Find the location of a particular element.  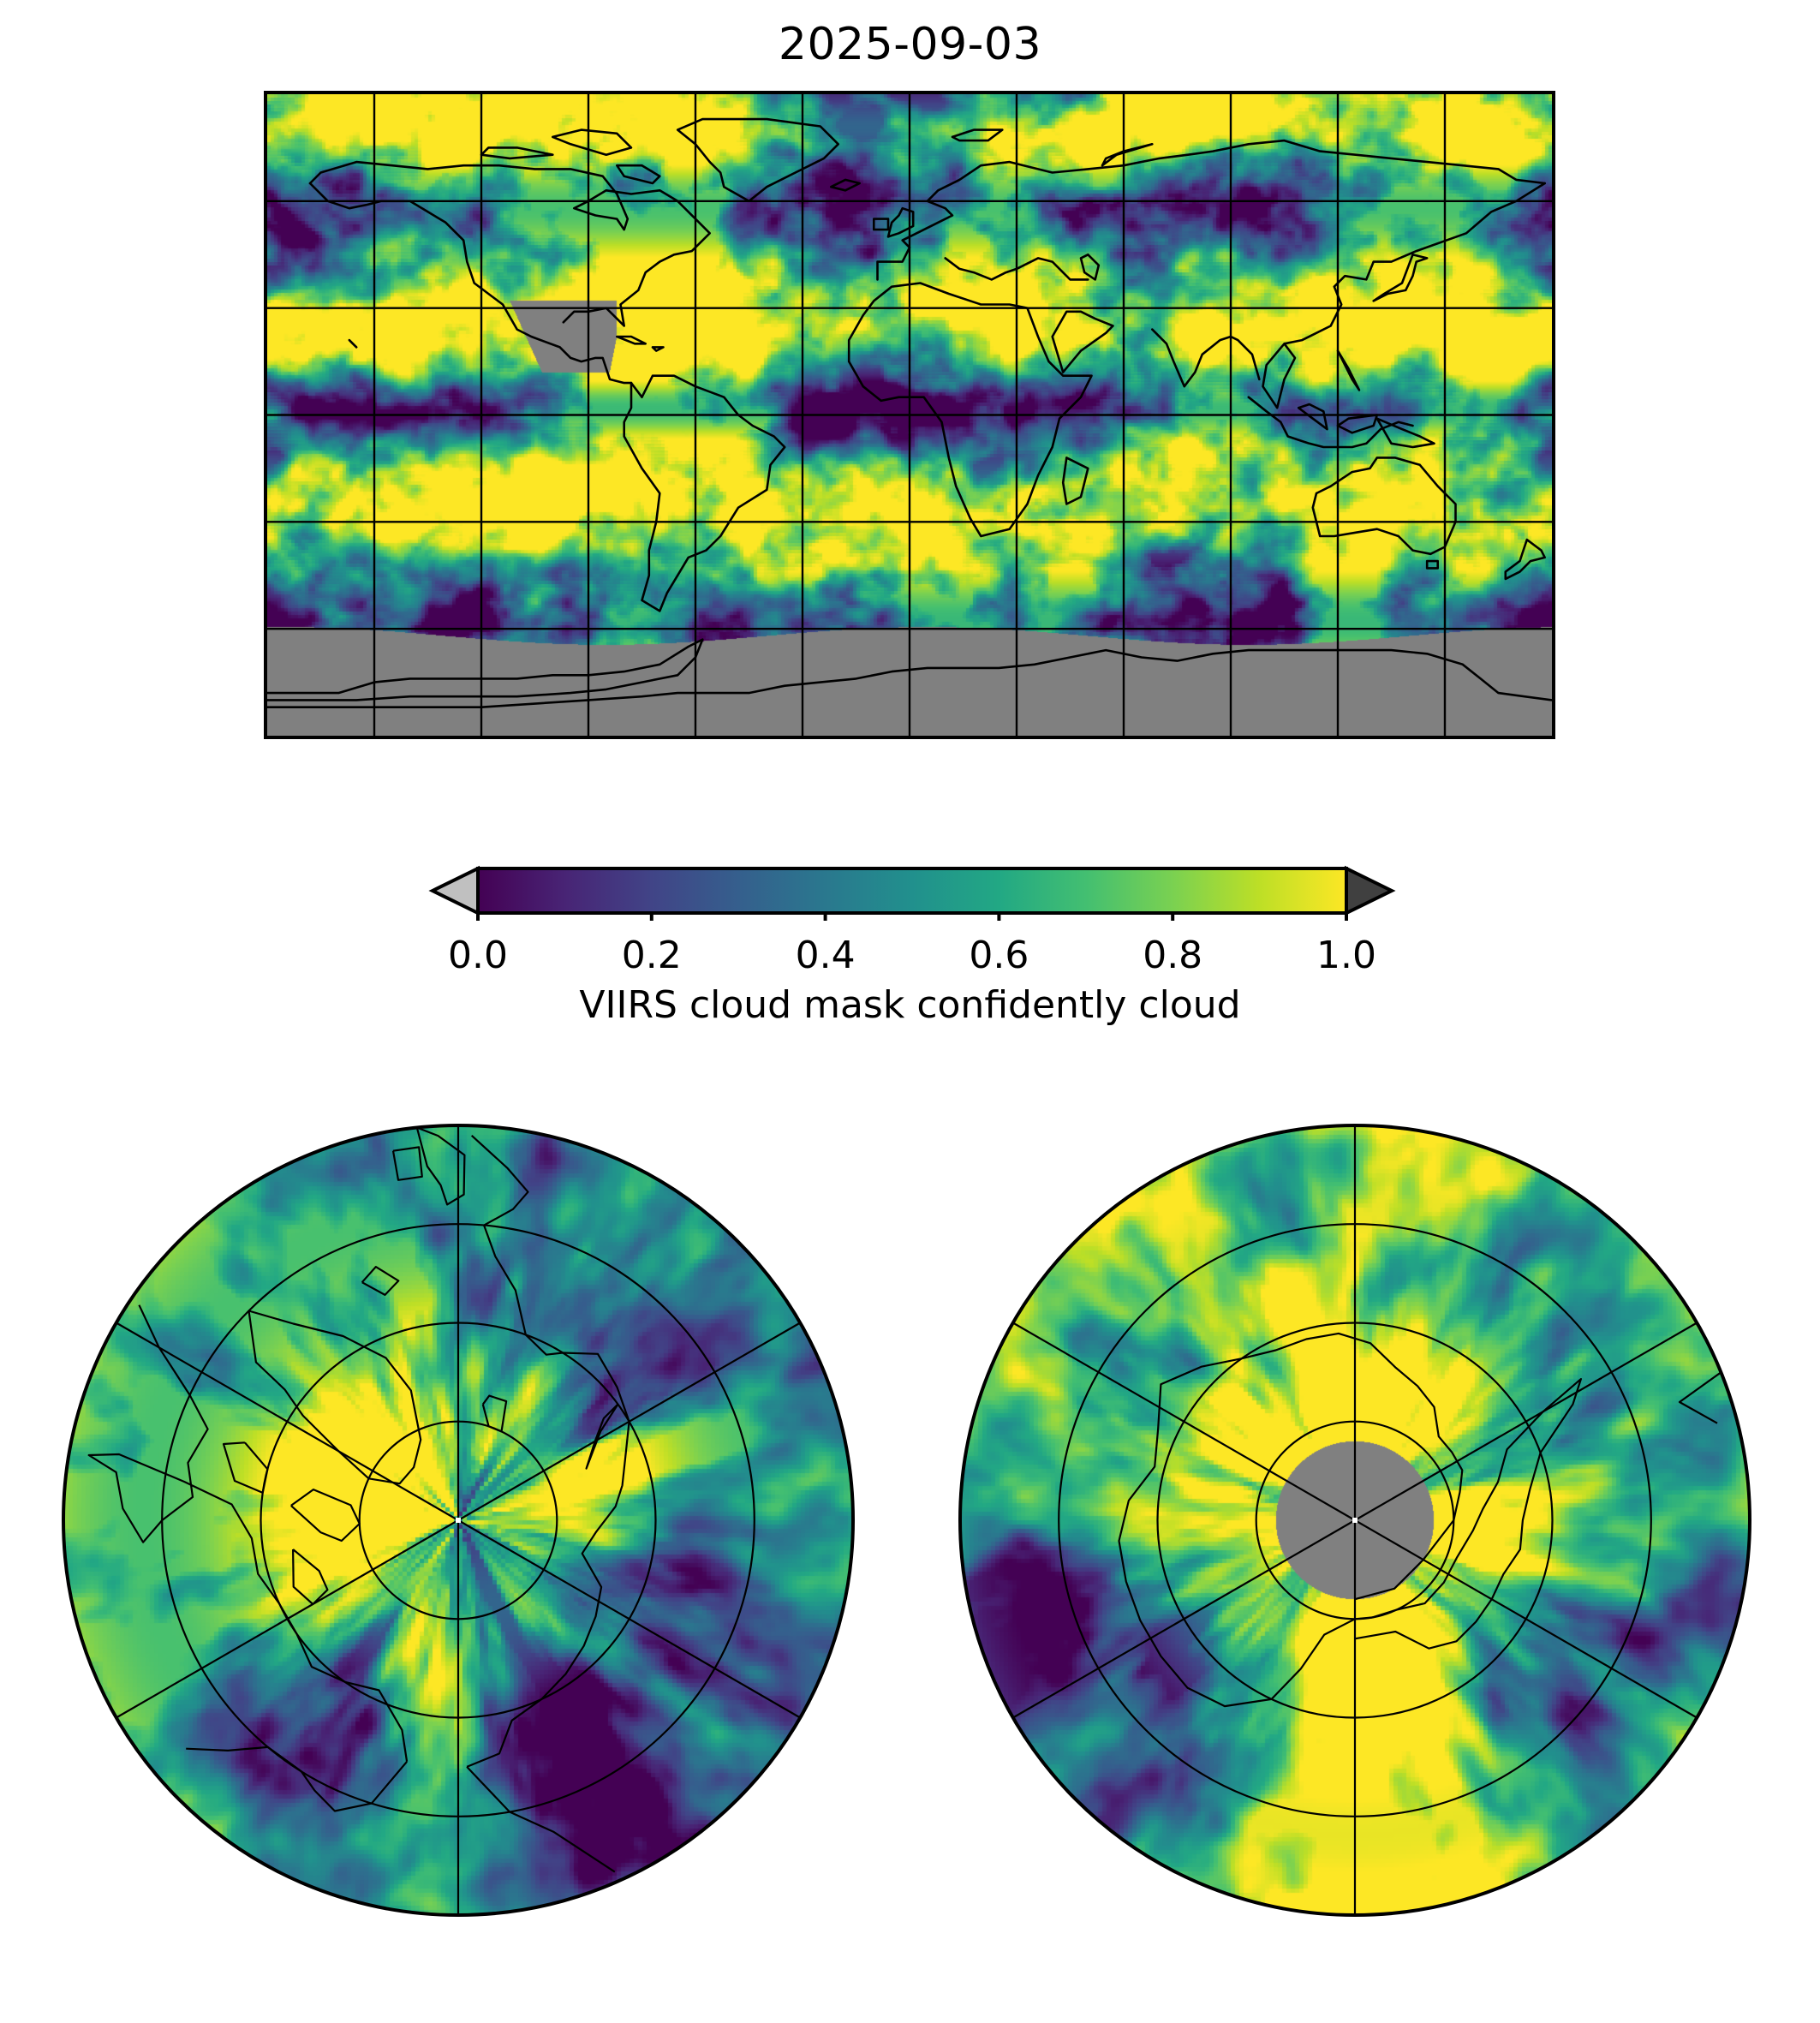

colorbar-tick-label: 0.4 is located at coordinates (825, 955).